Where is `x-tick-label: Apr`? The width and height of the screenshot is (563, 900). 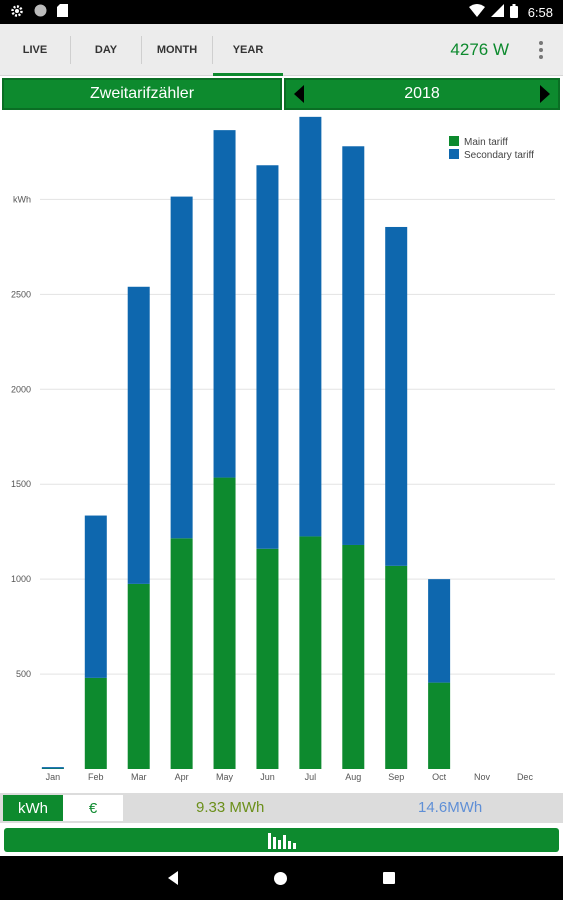 x-tick-label: Apr is located at coordinates (182, 777).